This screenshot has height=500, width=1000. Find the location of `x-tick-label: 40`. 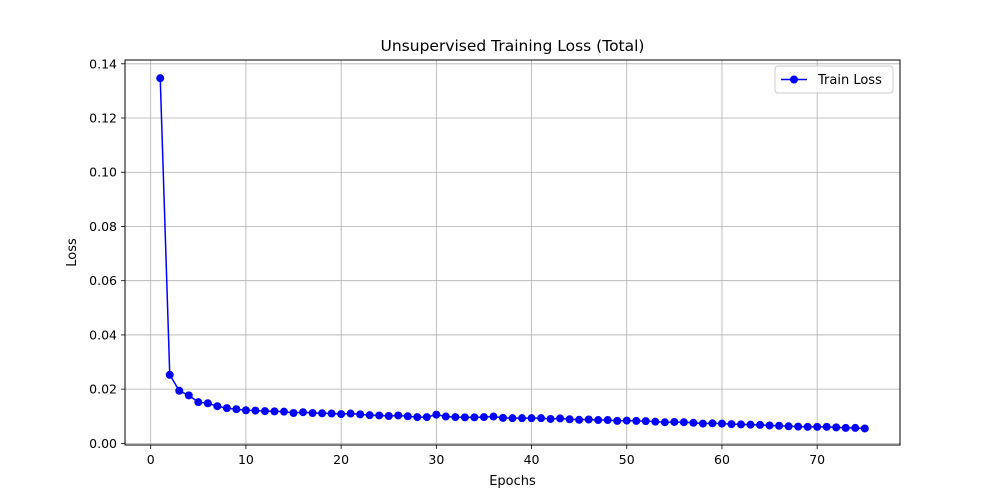

x-tick-label: 40 is located at coordinates (532, 459).